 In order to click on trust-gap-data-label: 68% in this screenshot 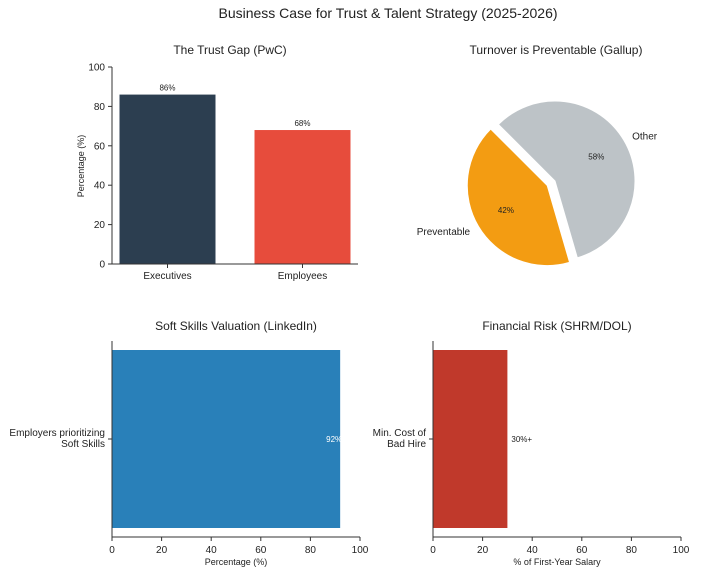, I will do `click(302, 123)`.